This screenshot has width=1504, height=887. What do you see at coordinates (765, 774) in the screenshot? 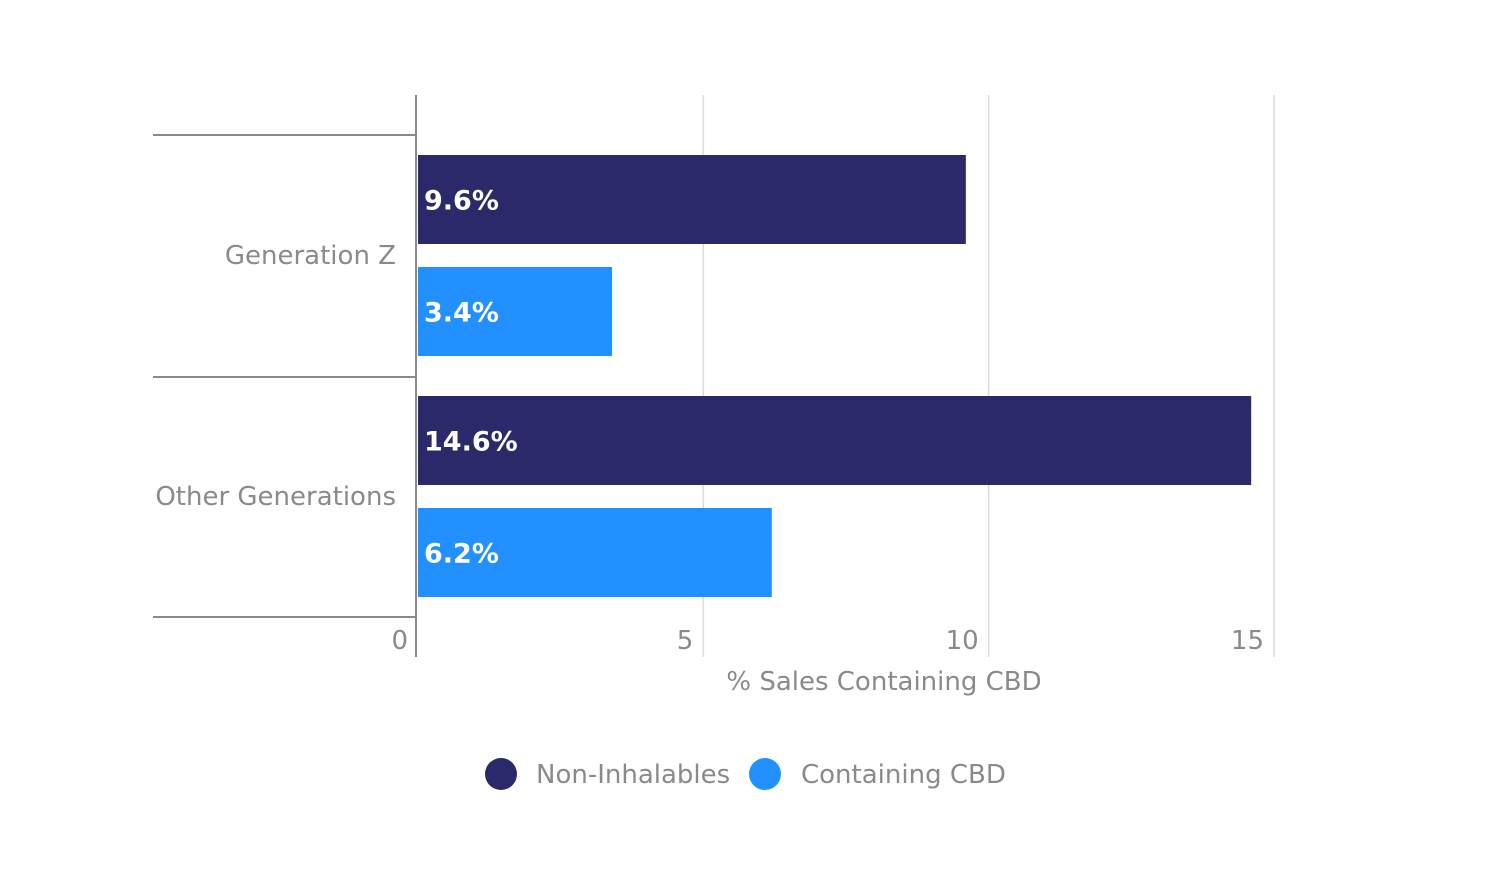
I see `legend-marker-containing-cbd` at bounding box center [765, 774].